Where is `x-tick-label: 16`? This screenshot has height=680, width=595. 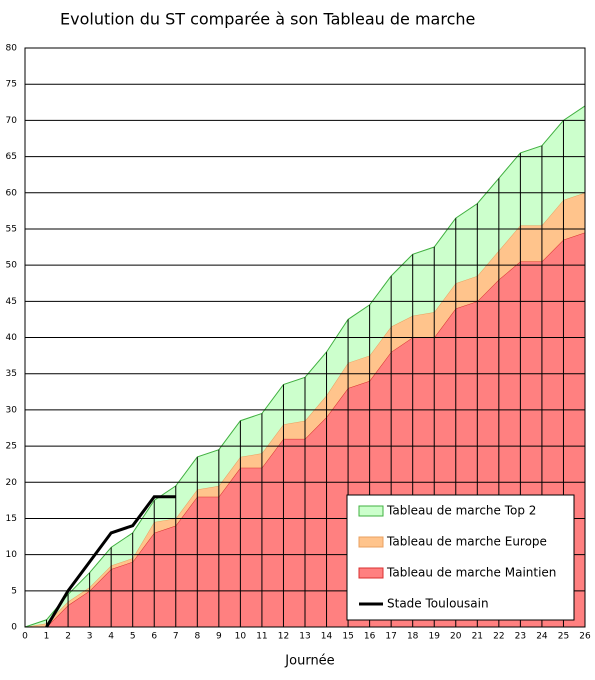 x-tick-label: 16 is located at coordinates (370, 637).